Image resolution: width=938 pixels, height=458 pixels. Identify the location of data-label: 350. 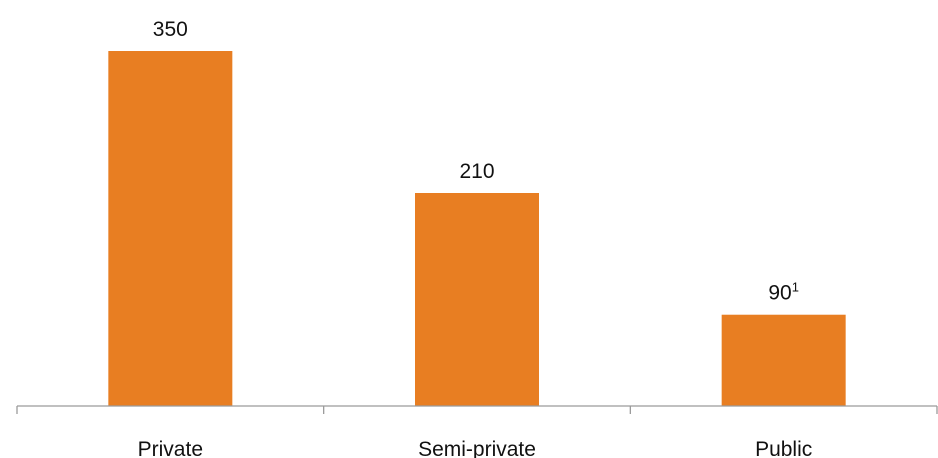
(170, 29).